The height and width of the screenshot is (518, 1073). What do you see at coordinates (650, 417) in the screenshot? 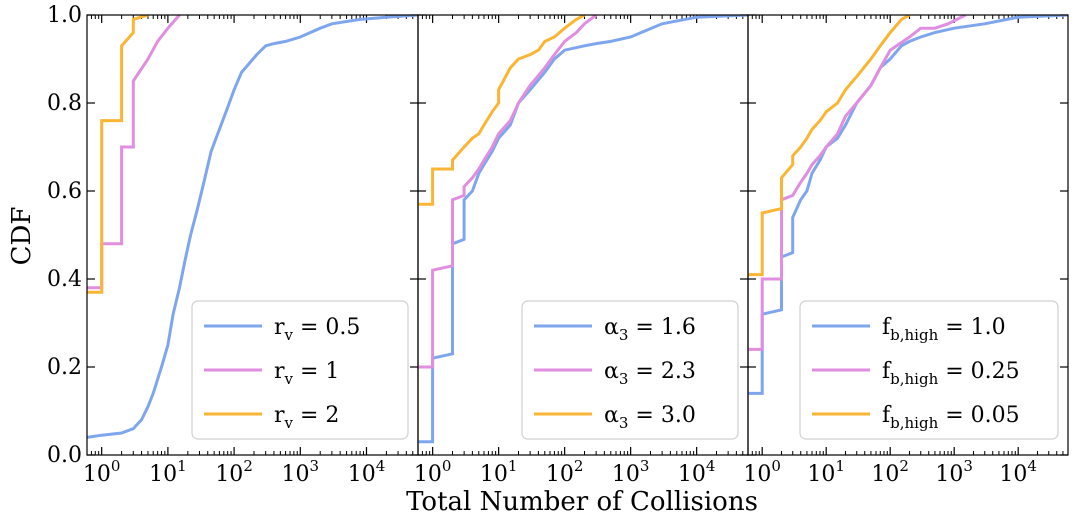
I see `legend-label: α3 = 3.0` at bounding box center [650, 417].